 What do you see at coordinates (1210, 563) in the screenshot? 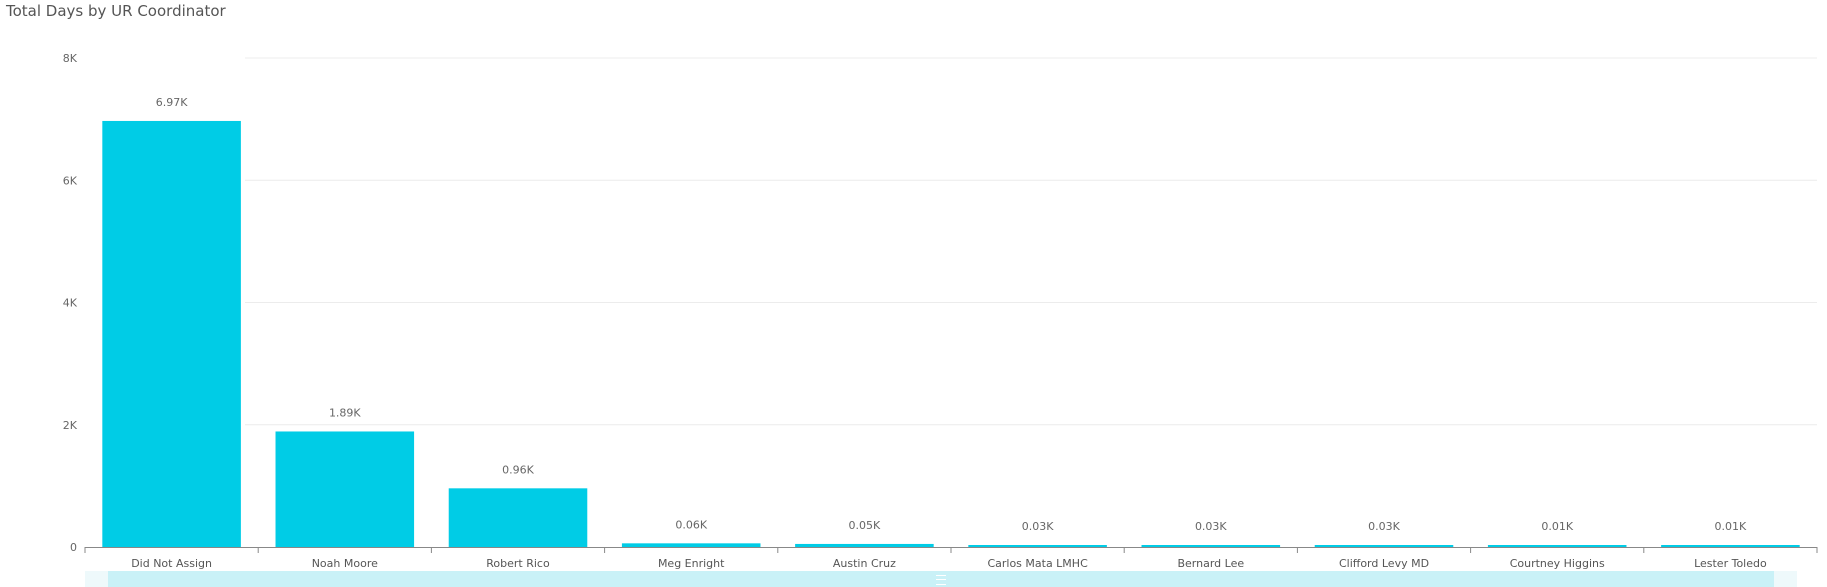
I see `x-tick-label: Bernard Lee` at bounding box center [1210, 563].